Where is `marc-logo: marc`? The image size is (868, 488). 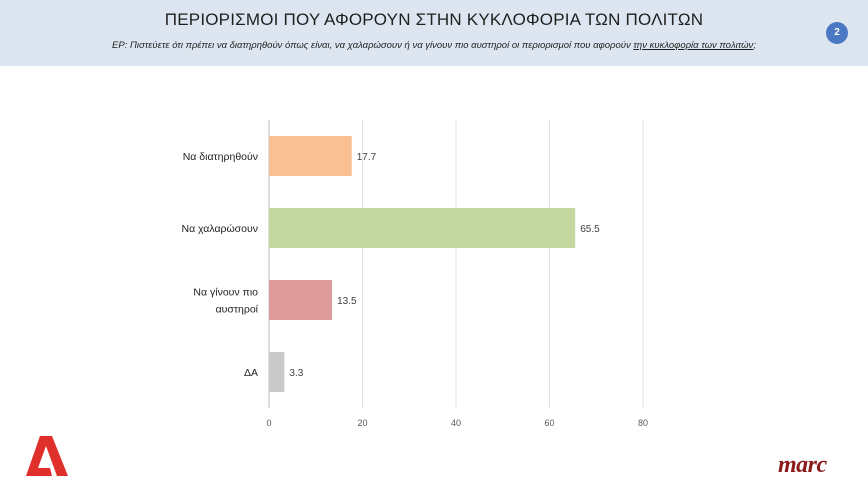
marc-logo: marc is located at coordinates (802, 465).